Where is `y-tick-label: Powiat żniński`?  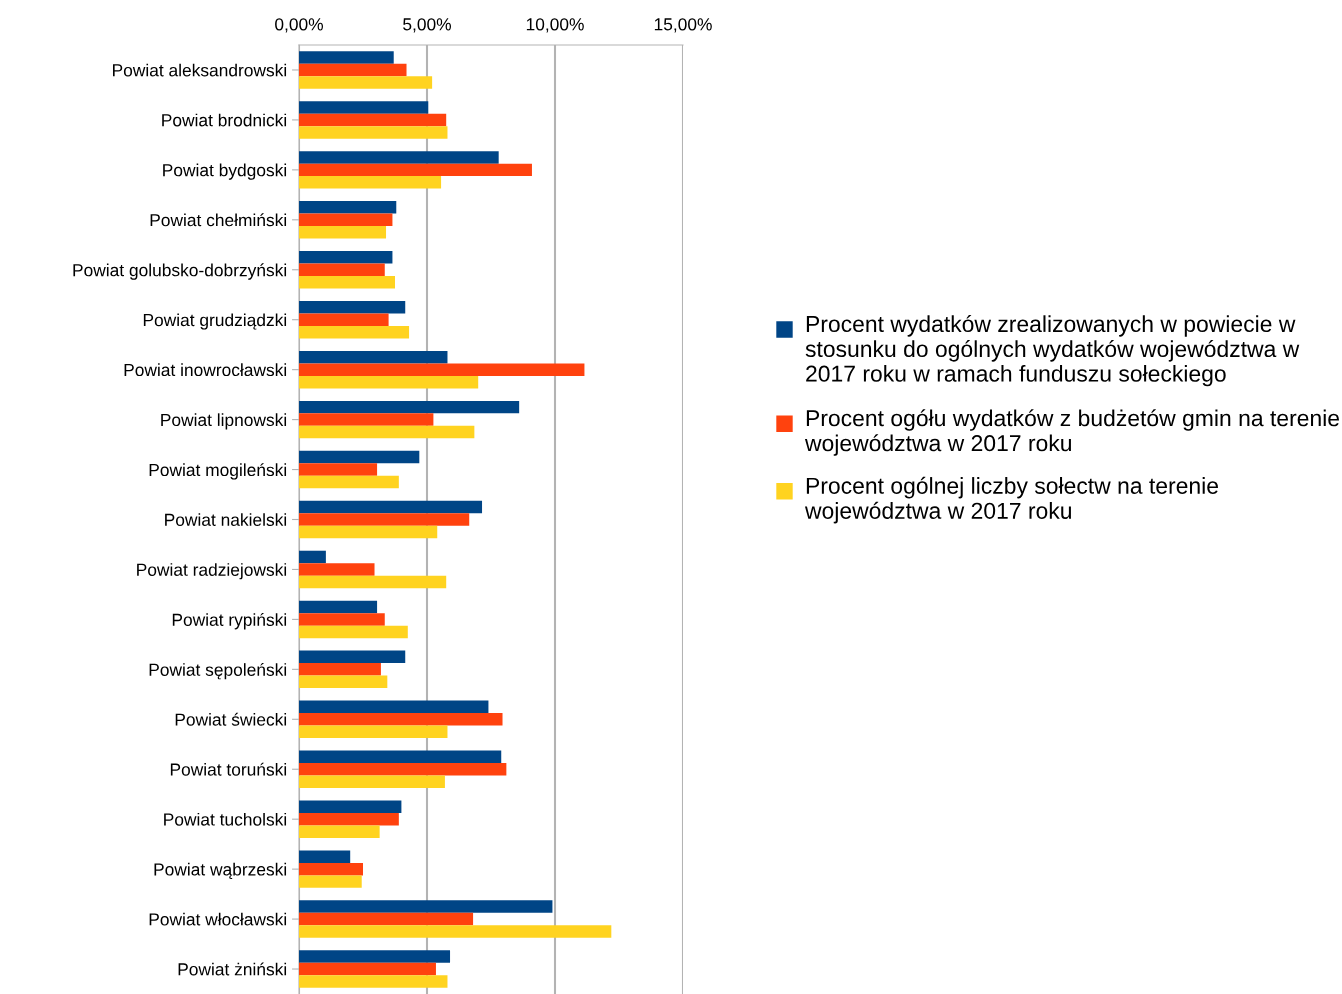 y-tick-label: Powiat żniński is located at coordinates (232, 969).